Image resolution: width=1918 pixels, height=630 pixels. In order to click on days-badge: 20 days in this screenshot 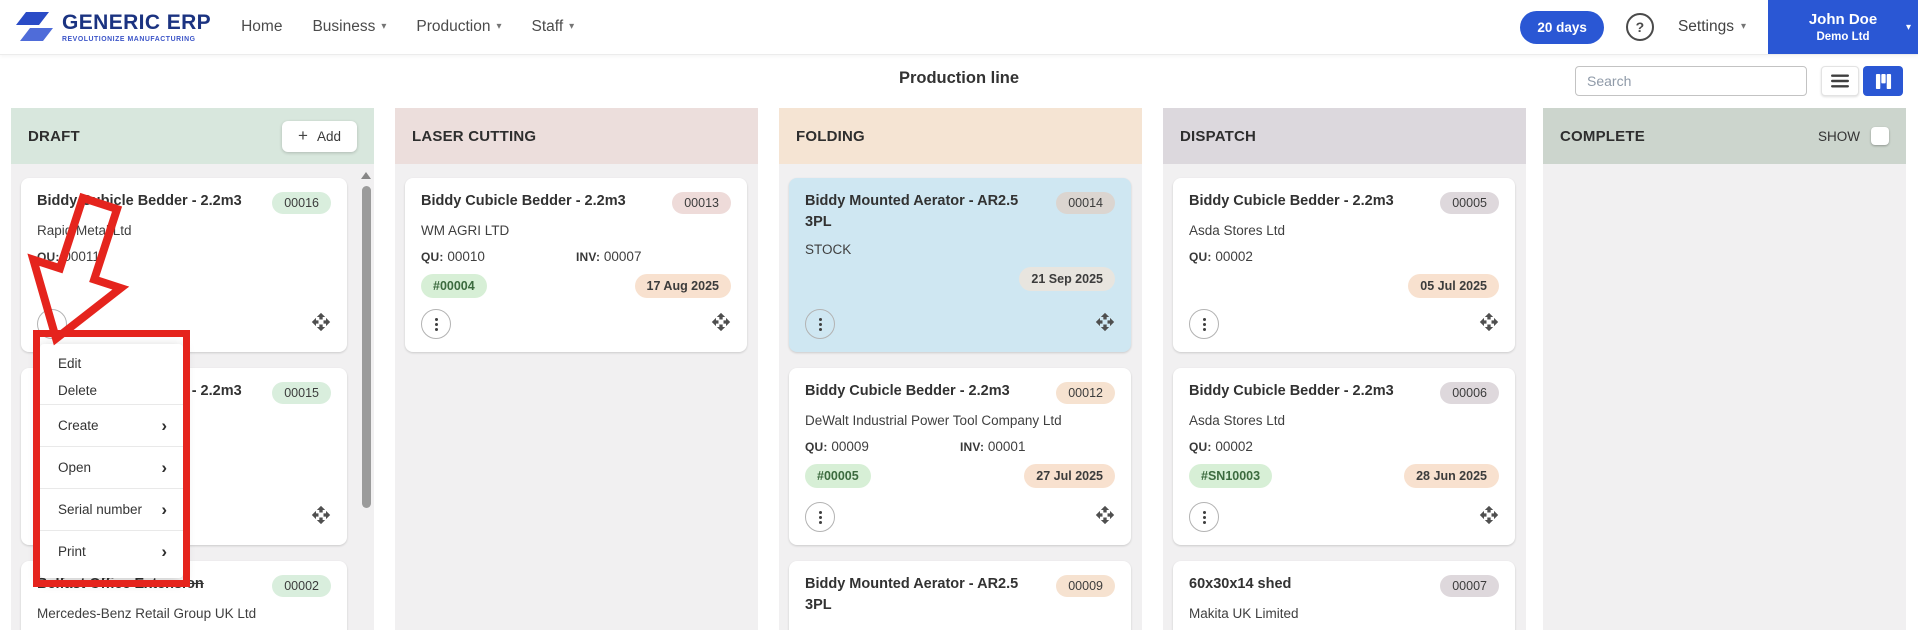, I will do `click(1562, 27)`.